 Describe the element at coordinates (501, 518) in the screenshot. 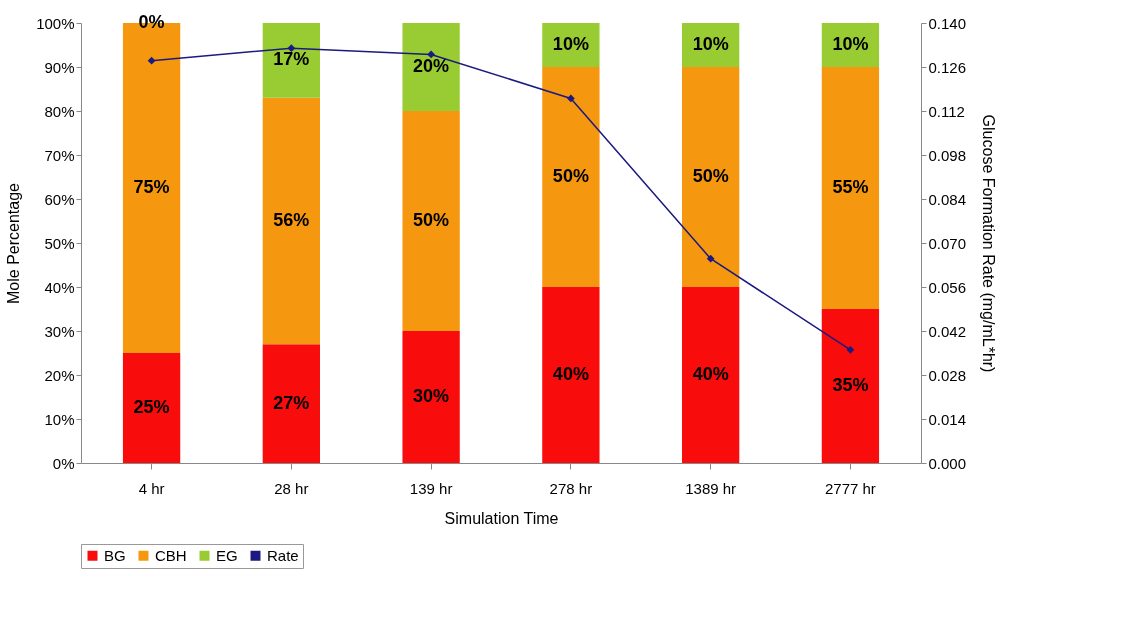

I see `x-axis-title: Simulation Time` at that location.